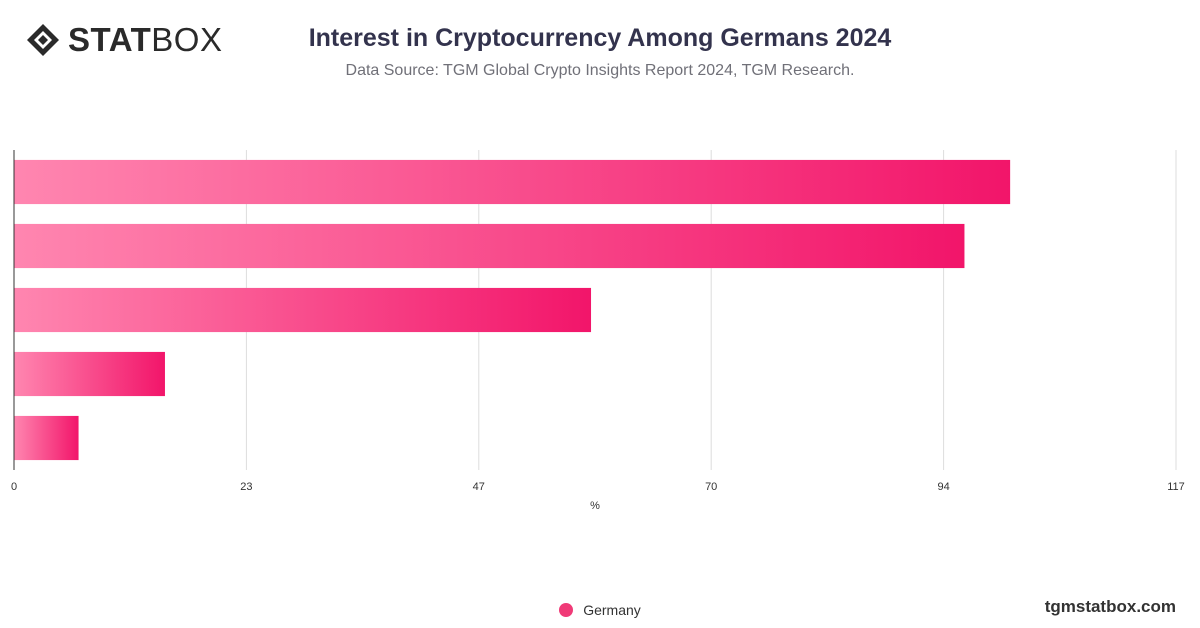 The width and height of the screenshot is (1200, 628). Describe the element at coordinates (479, 487) in the screenshot. I see `x-tick-label: 47` at that location.